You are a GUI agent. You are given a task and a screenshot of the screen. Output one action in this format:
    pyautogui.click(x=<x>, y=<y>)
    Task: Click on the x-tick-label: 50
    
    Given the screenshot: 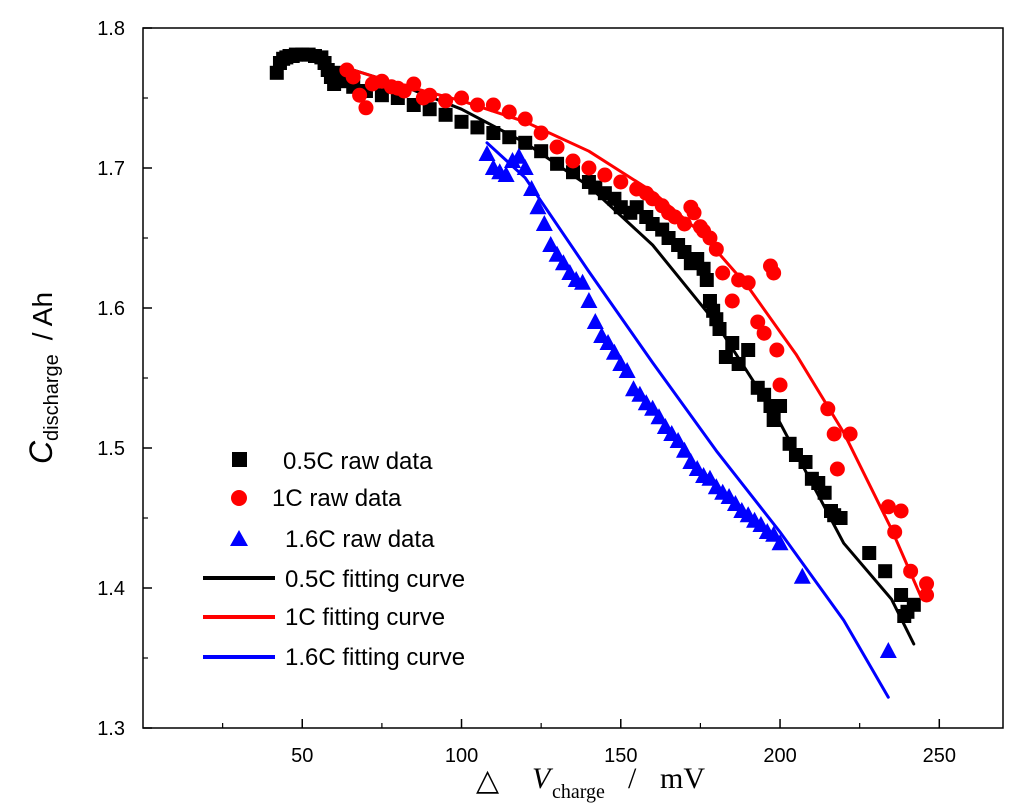 What is the action you would take?
    pyautogui.click(x=302, y=756)
    